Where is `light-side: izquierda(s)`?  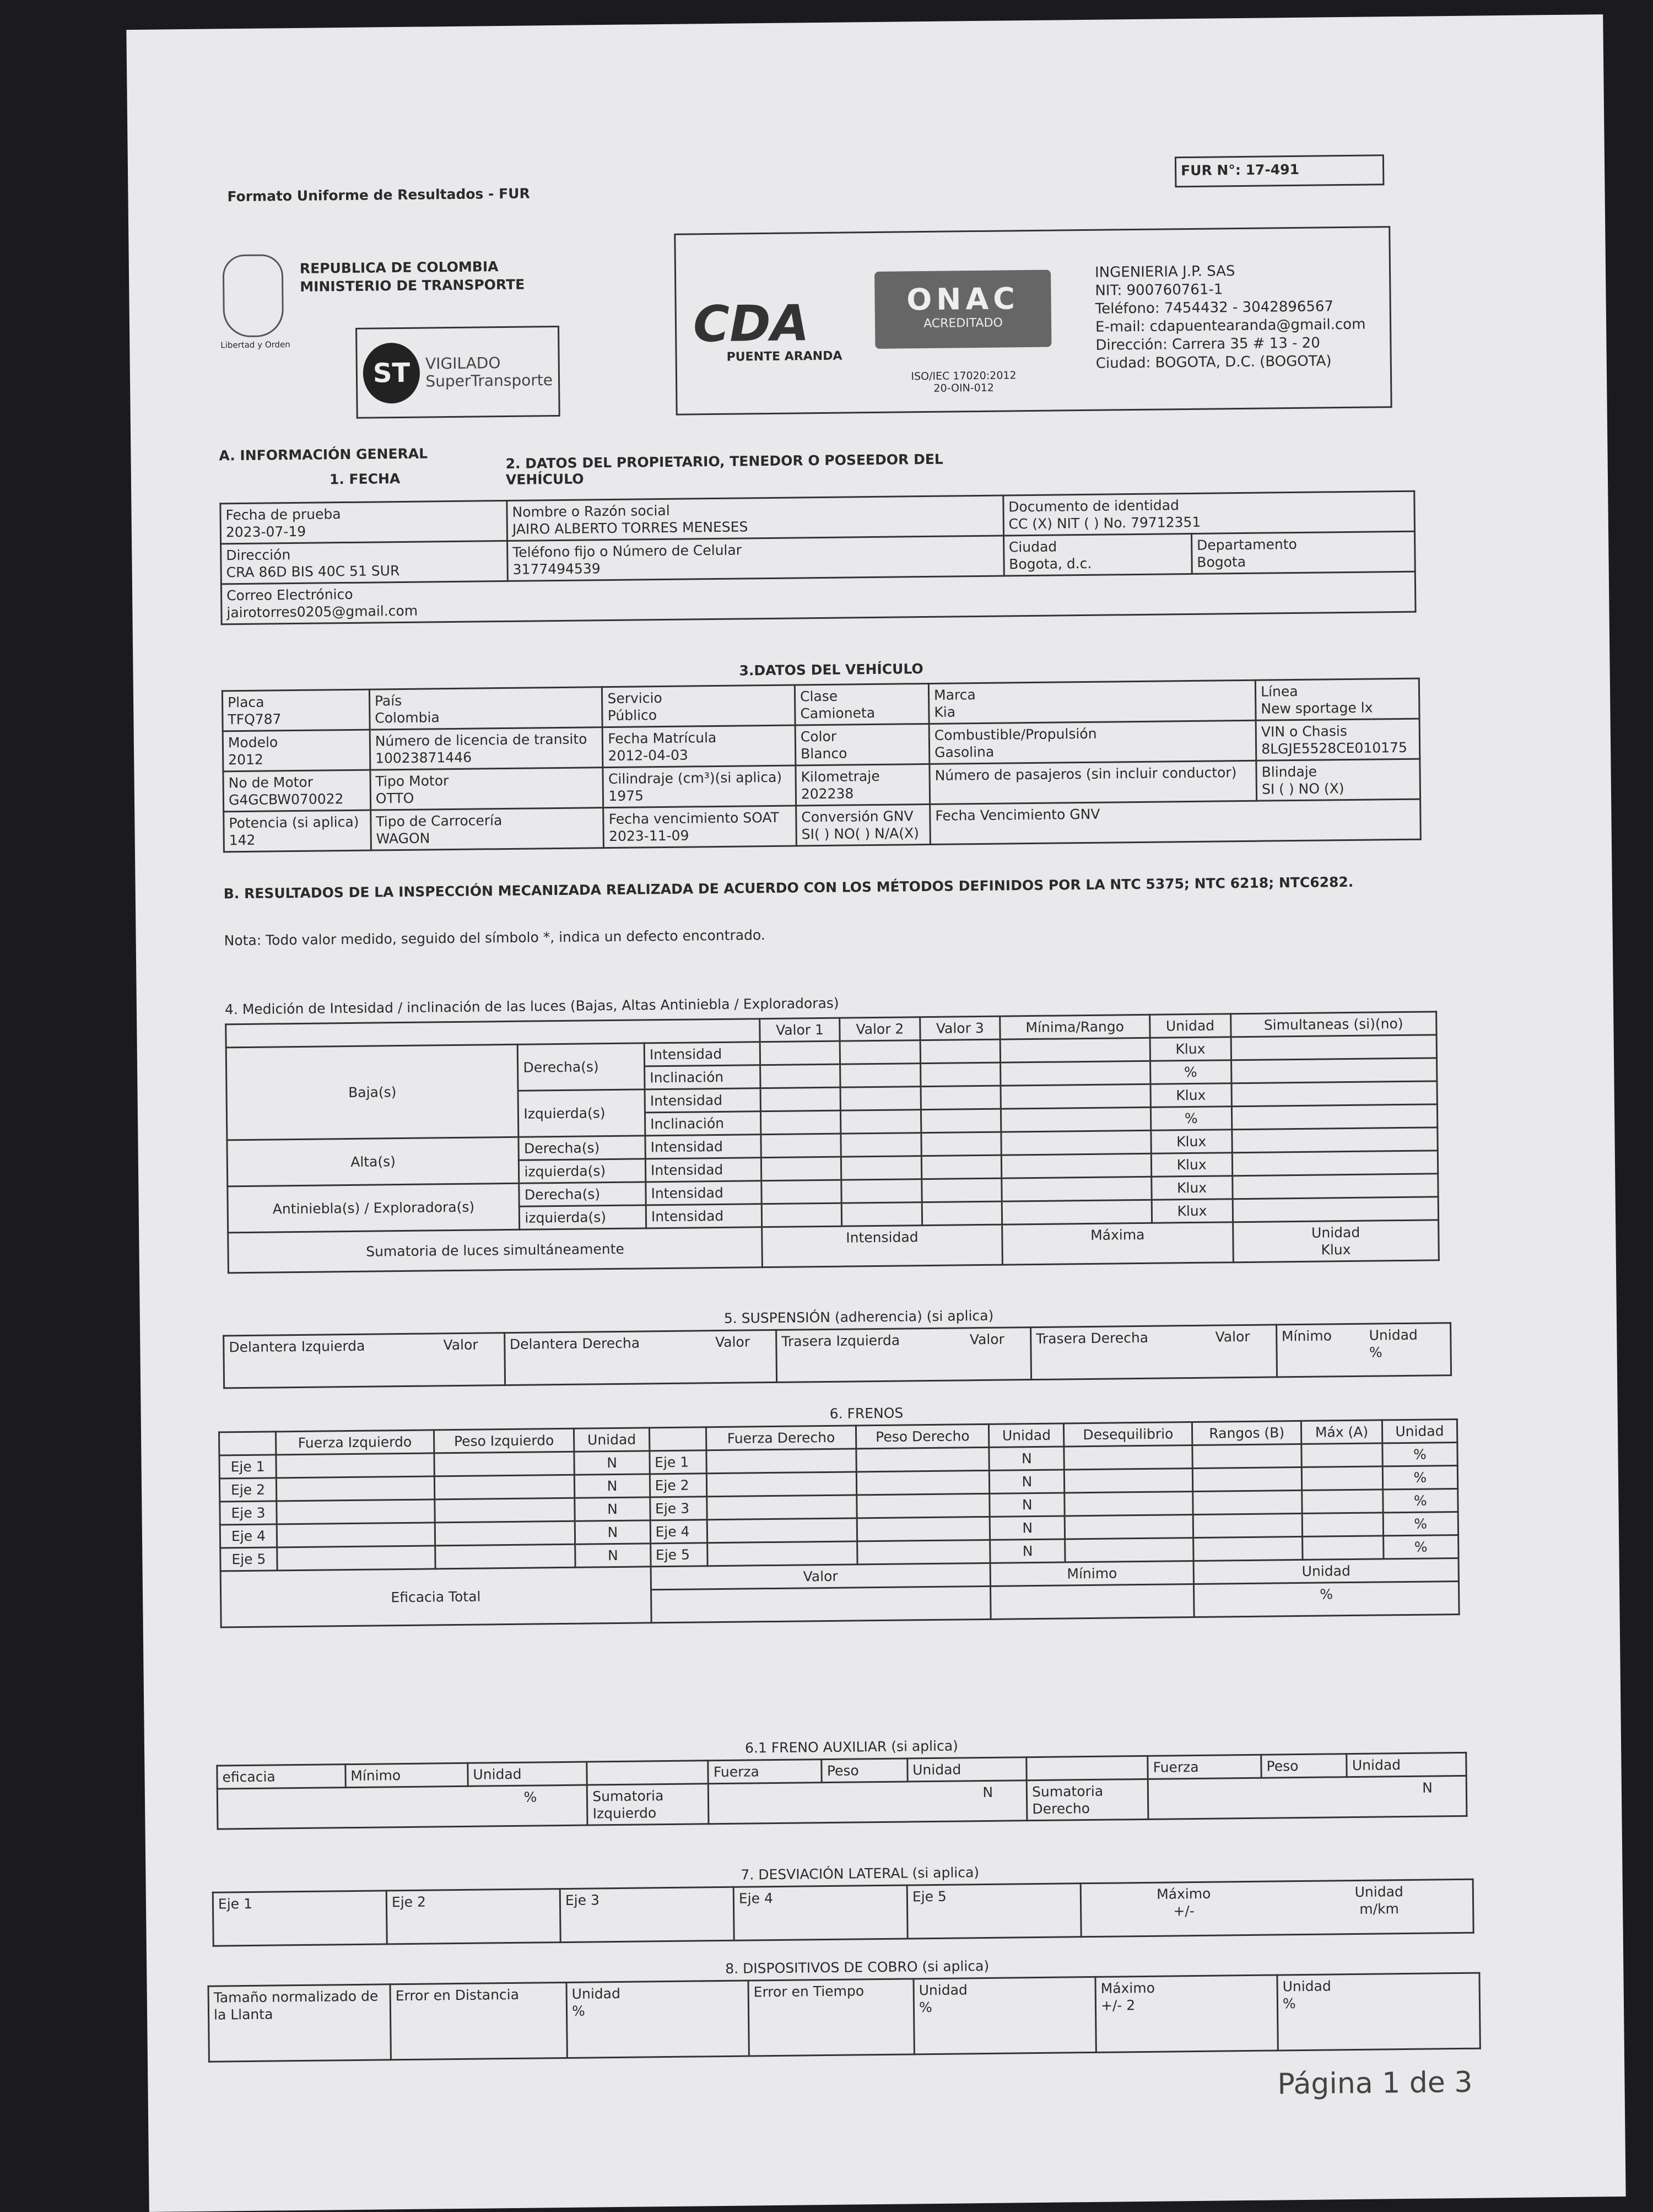
light-side: izquierda(s) is located at coordinates (582, 1171).